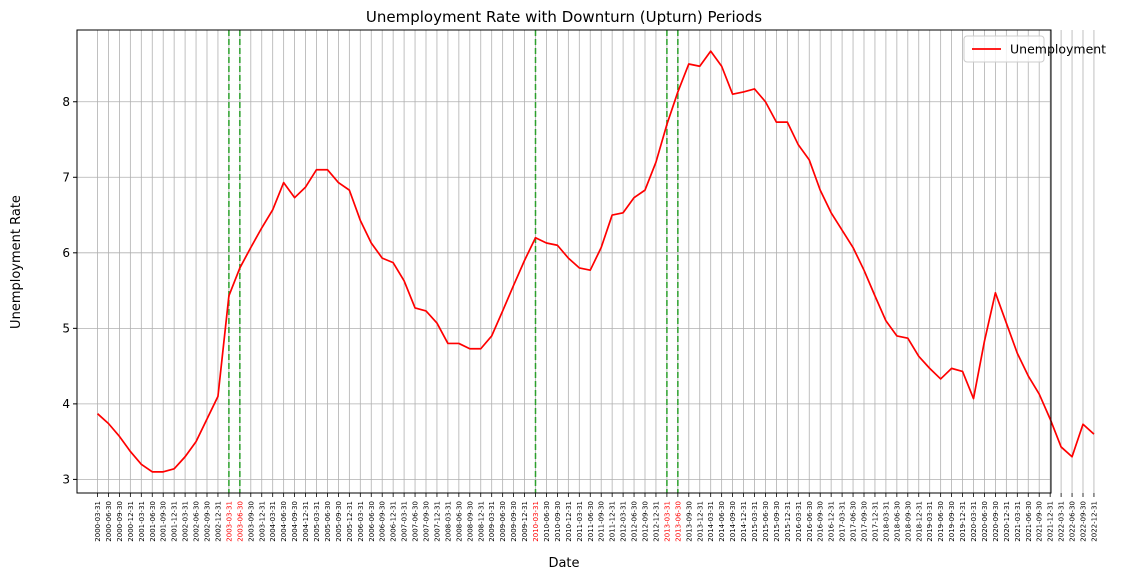 The width and height of the screenshot is (1143, 579). I want to click on x-tick-label: 2000-03-31, so click(98, 521).